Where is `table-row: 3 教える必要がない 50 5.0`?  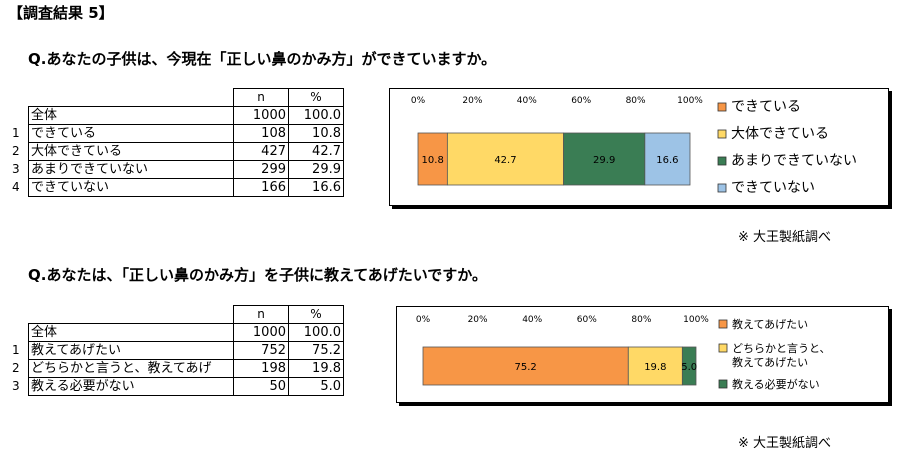 table-row: 3 教える必要がない 50 5.0 is located at coordinates (177, 386).